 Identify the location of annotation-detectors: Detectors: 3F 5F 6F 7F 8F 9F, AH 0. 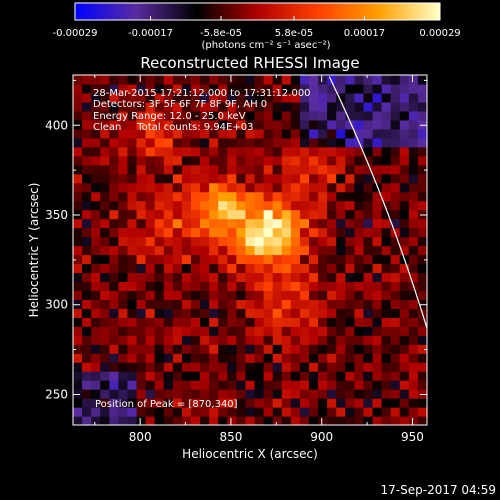
(180, 104).